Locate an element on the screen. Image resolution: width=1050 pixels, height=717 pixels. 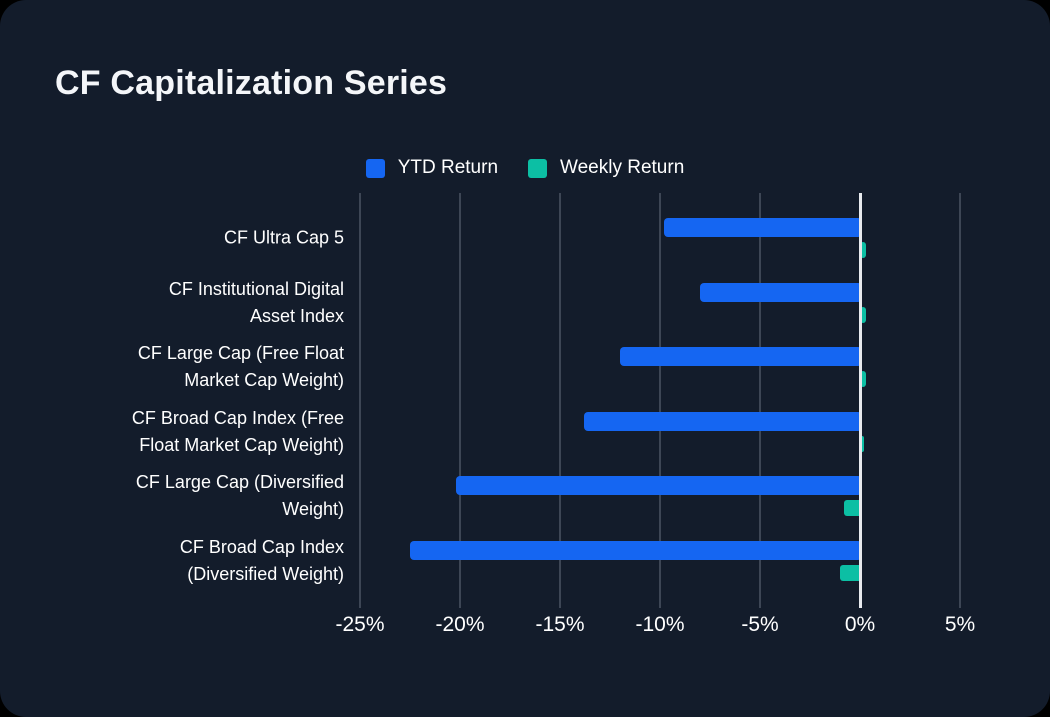
legend-label-ytd: YTD Return is located at coordinates (448, 167).